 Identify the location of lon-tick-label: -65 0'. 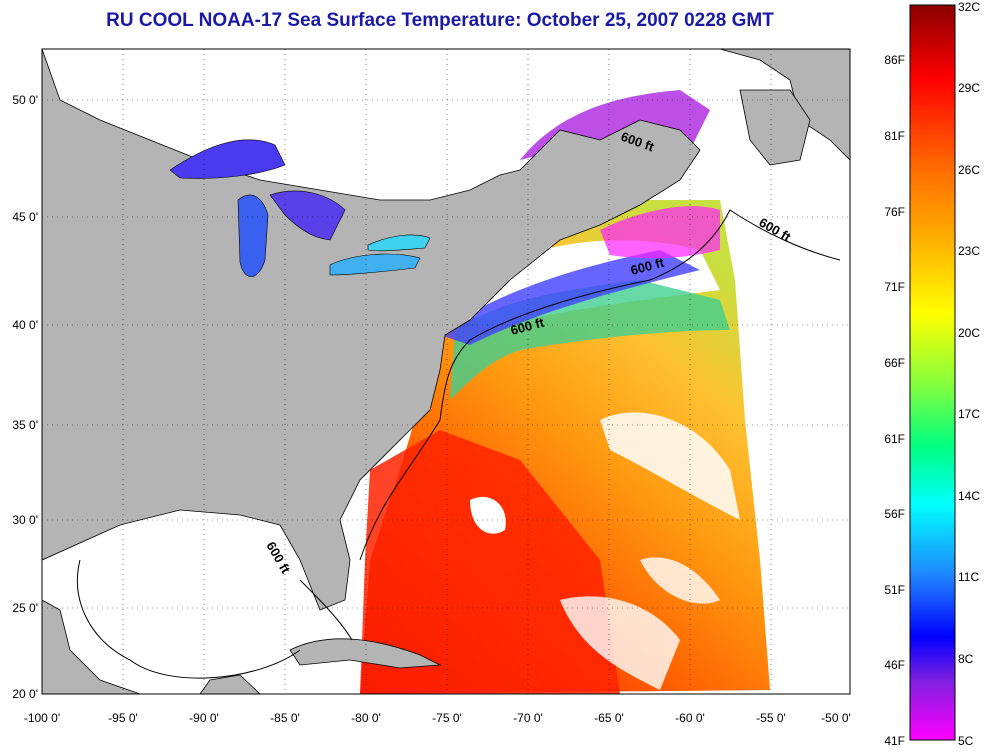
(609, 718).